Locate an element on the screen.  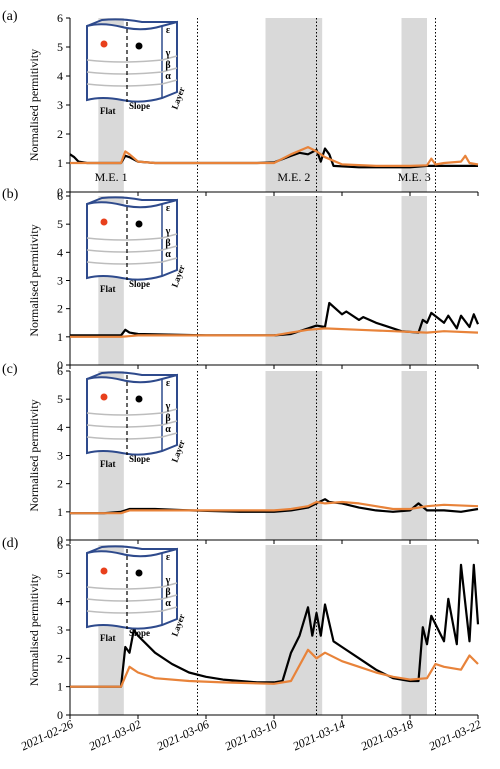
x-tick-label: 2021-03-14 is located at coordinates (319, 735).